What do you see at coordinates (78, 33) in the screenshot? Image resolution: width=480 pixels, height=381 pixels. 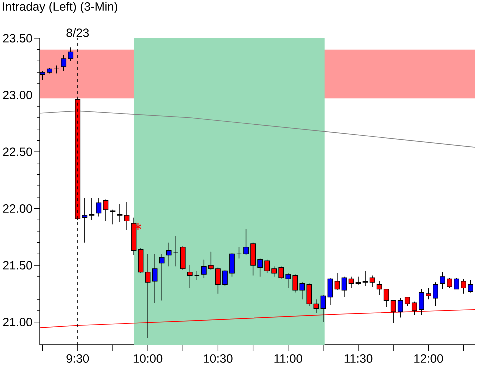 I see `annotation: 8/23` at bounding box center [78, 33].